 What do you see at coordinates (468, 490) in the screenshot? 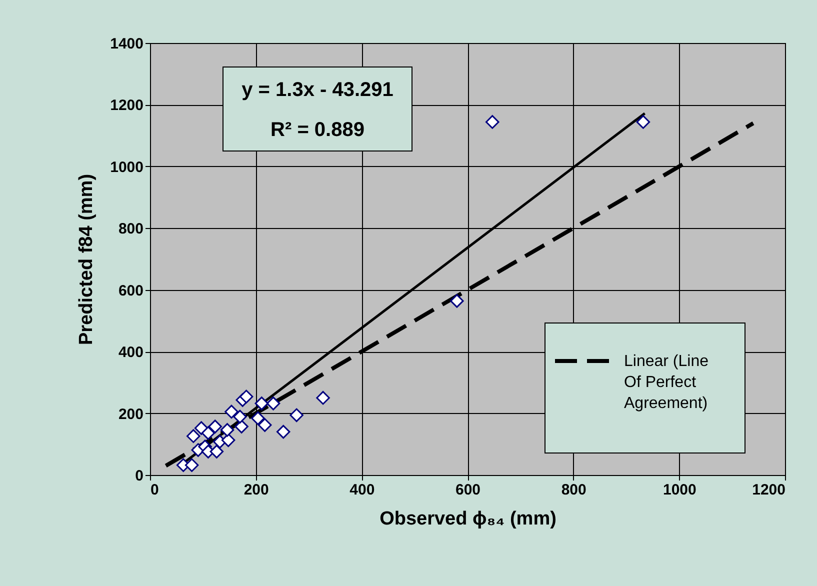
I see `x-tick-label: 600` at bounding box center [468, 490].